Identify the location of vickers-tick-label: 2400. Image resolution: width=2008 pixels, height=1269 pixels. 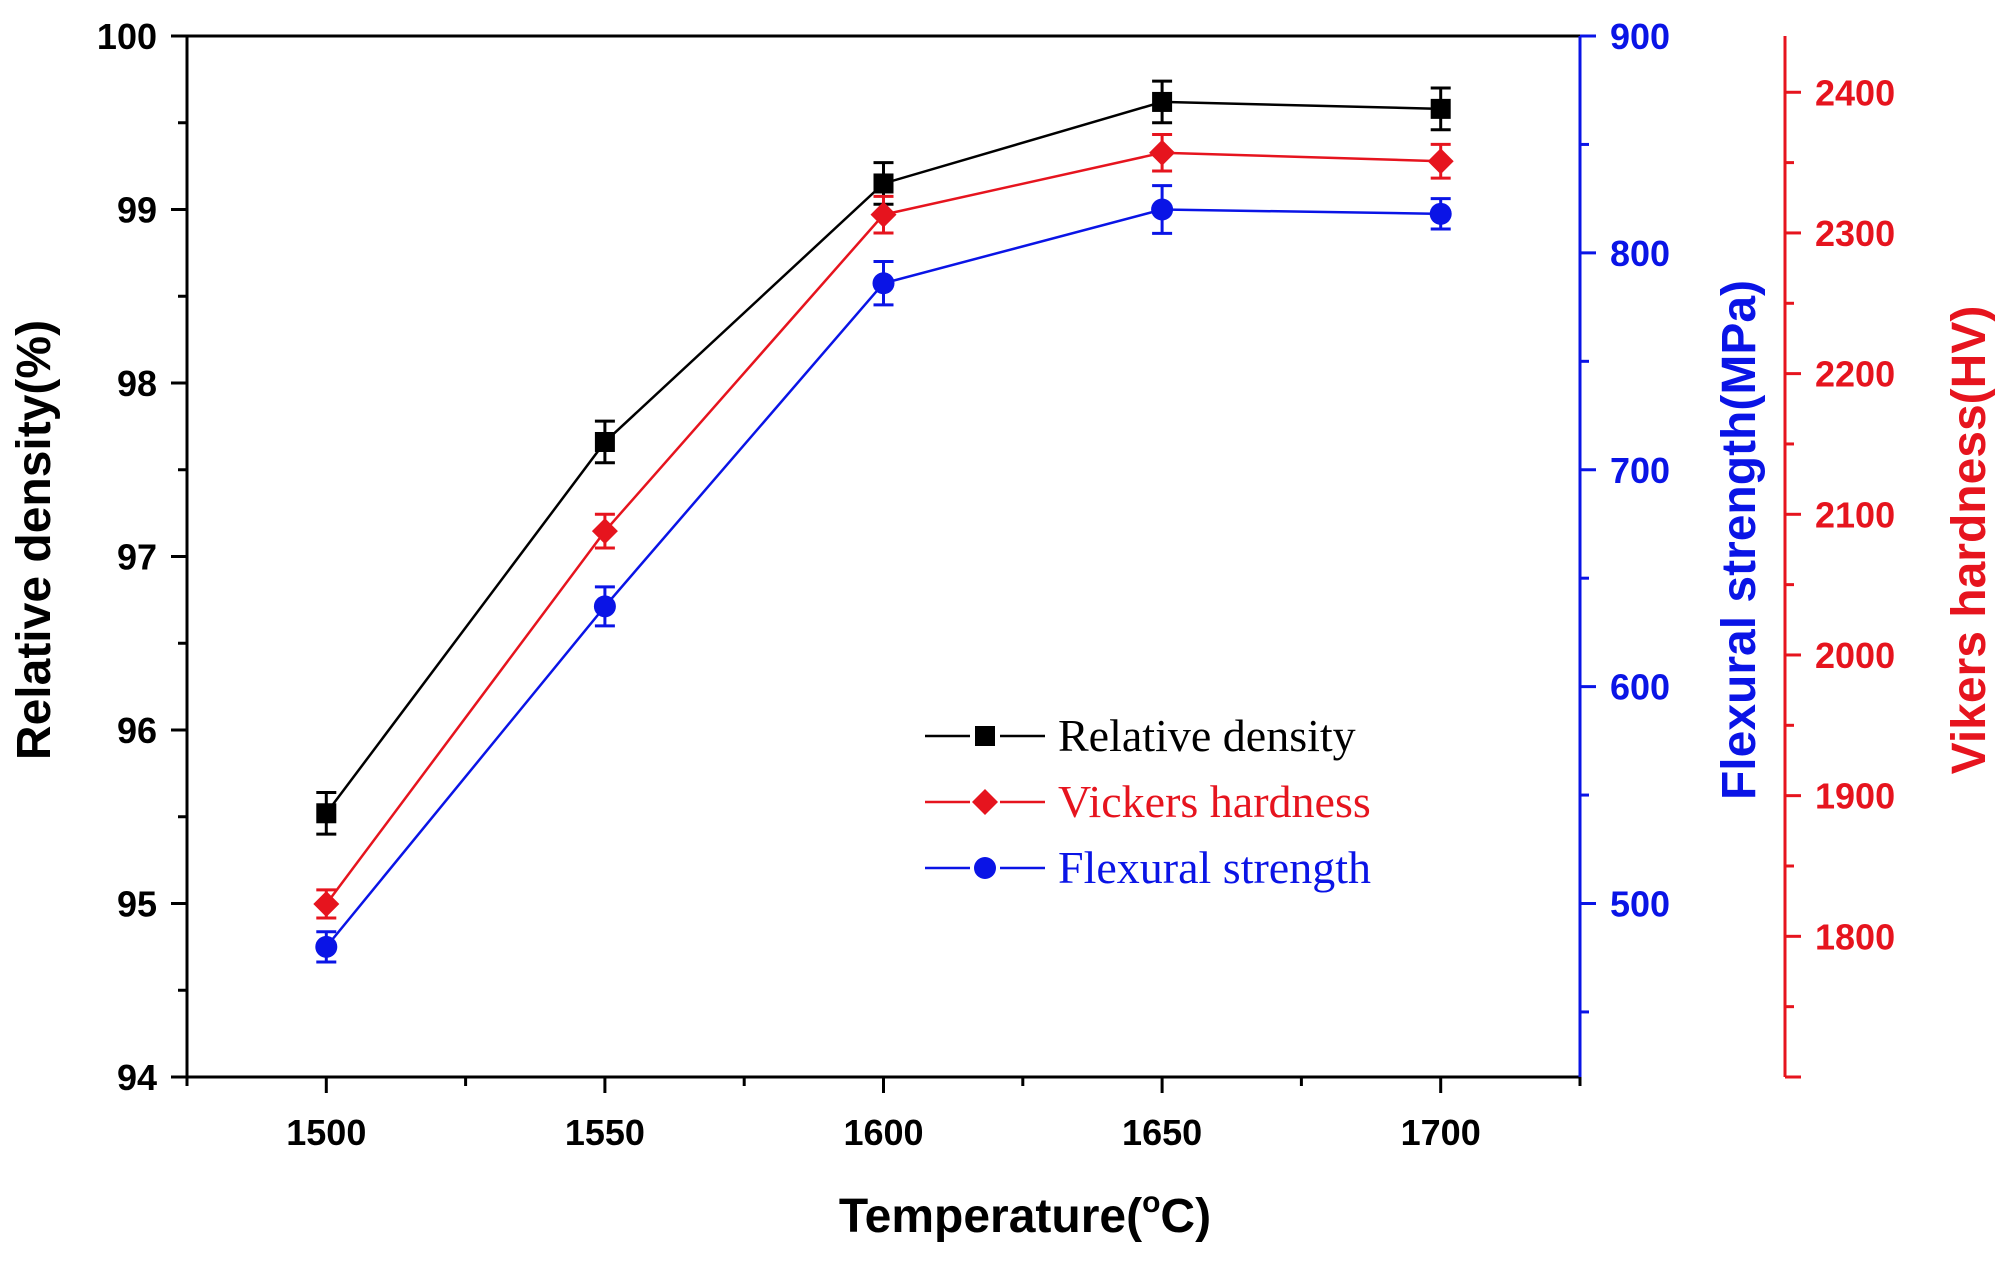
(1855, 92).